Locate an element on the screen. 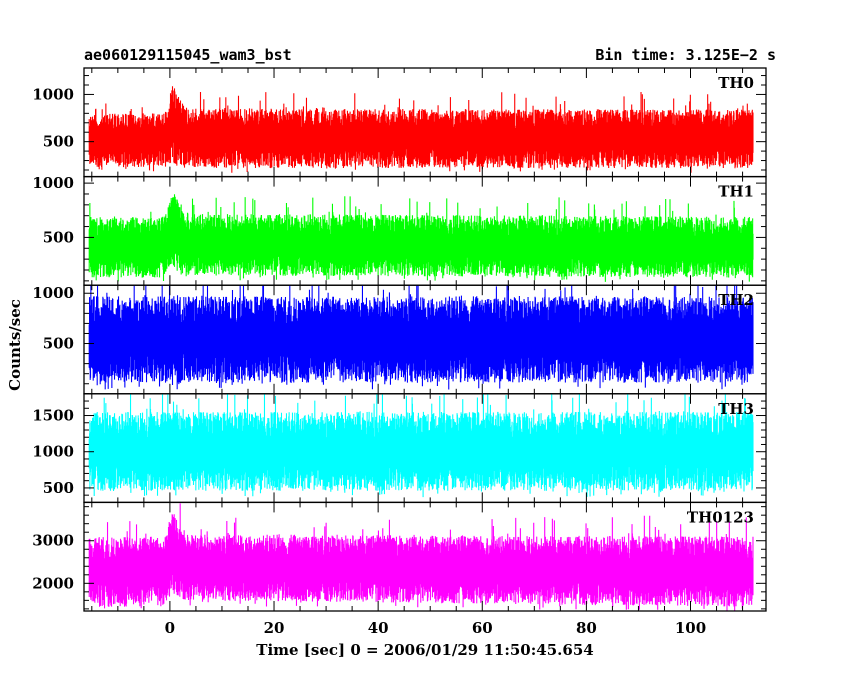 The height and width of the screenshot is (680, 850). panel-th2: 500 1000 TH2 is located at coordinates (399, 339).